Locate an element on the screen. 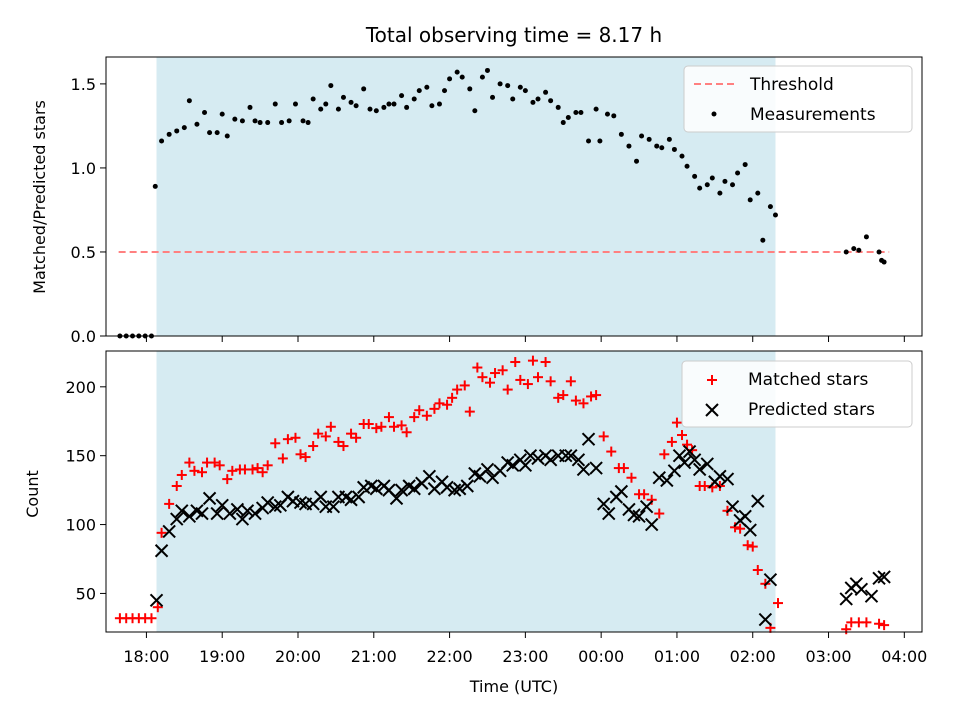 This screenshot has height=720, width=960. bottom-legend-box is located at coordinates (797, 394).